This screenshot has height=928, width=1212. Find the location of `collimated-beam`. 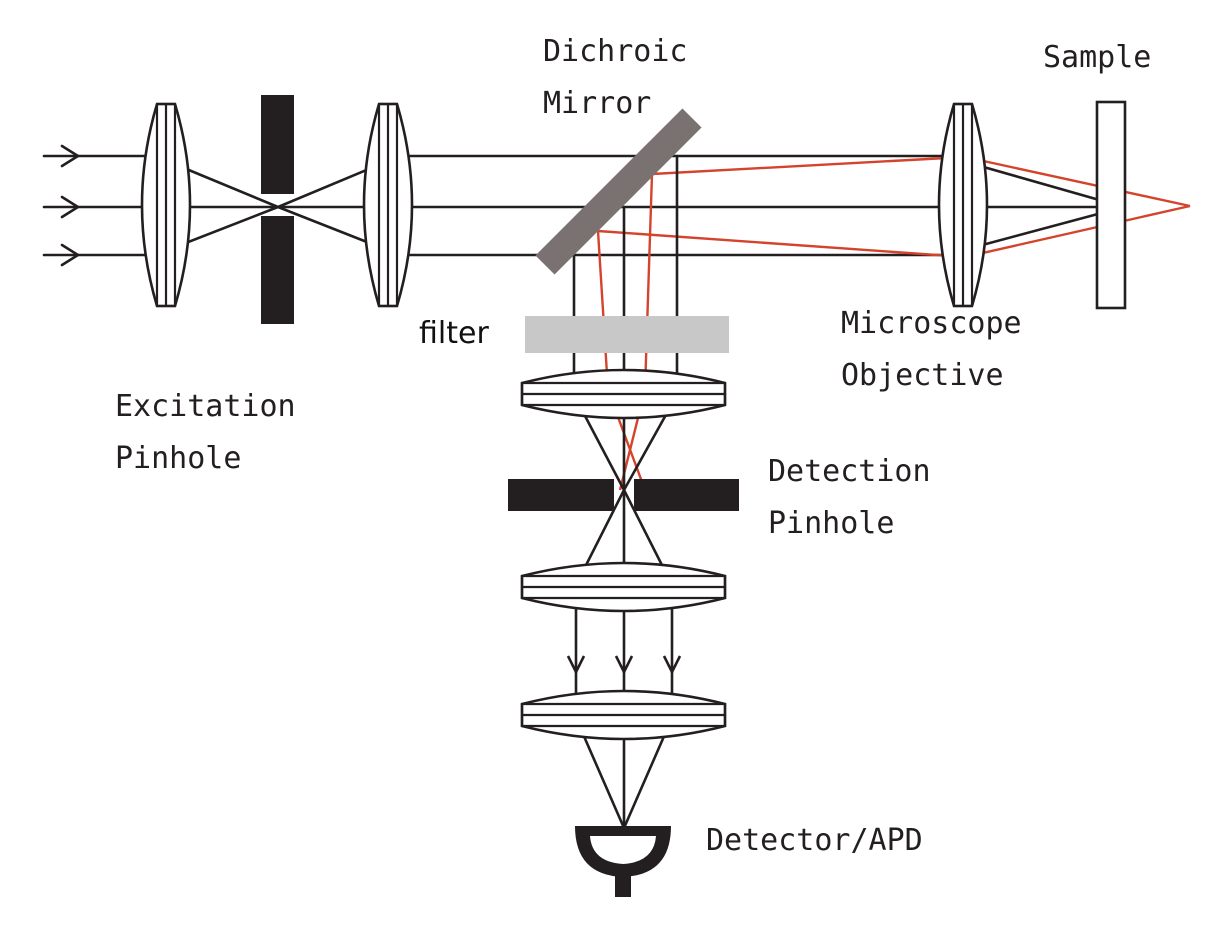

collimated-beam is located at coordinates (762, 205).